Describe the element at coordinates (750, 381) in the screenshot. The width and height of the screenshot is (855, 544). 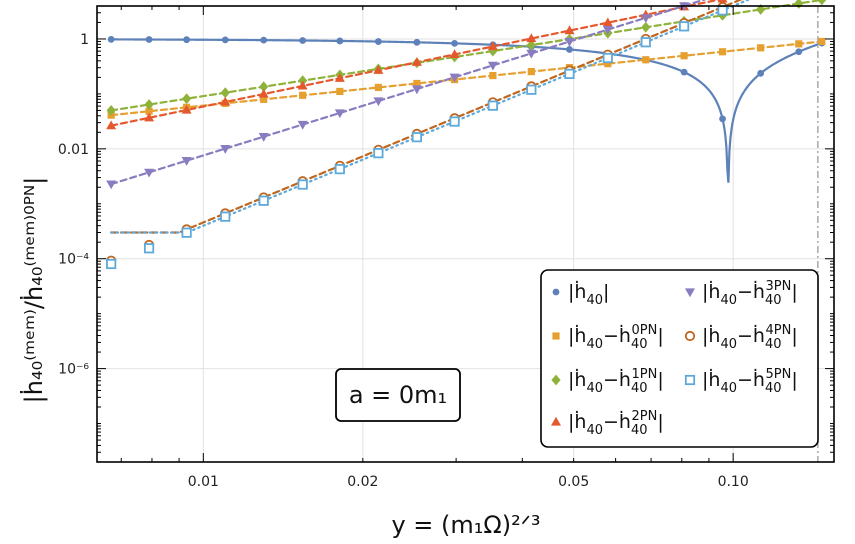
I see `legend-label: |ḣ40−ḣ405PN|` at that location.